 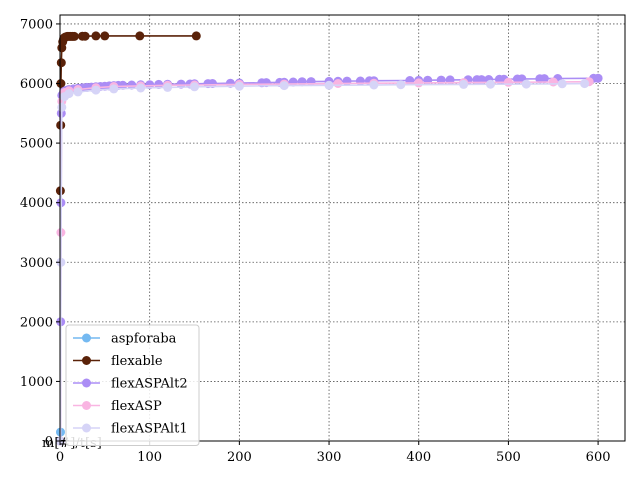 I want to click on legend-item: flexable, so click(x=118, y=361).